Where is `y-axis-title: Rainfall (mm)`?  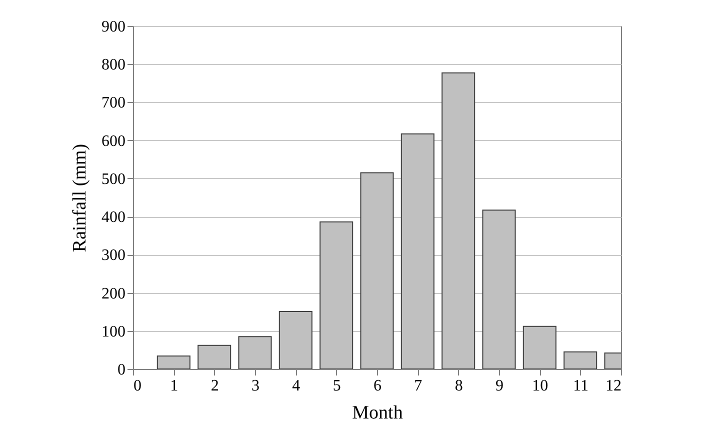
y-axis-title: Rainfall (mm) is located at coordinates (80, 198).